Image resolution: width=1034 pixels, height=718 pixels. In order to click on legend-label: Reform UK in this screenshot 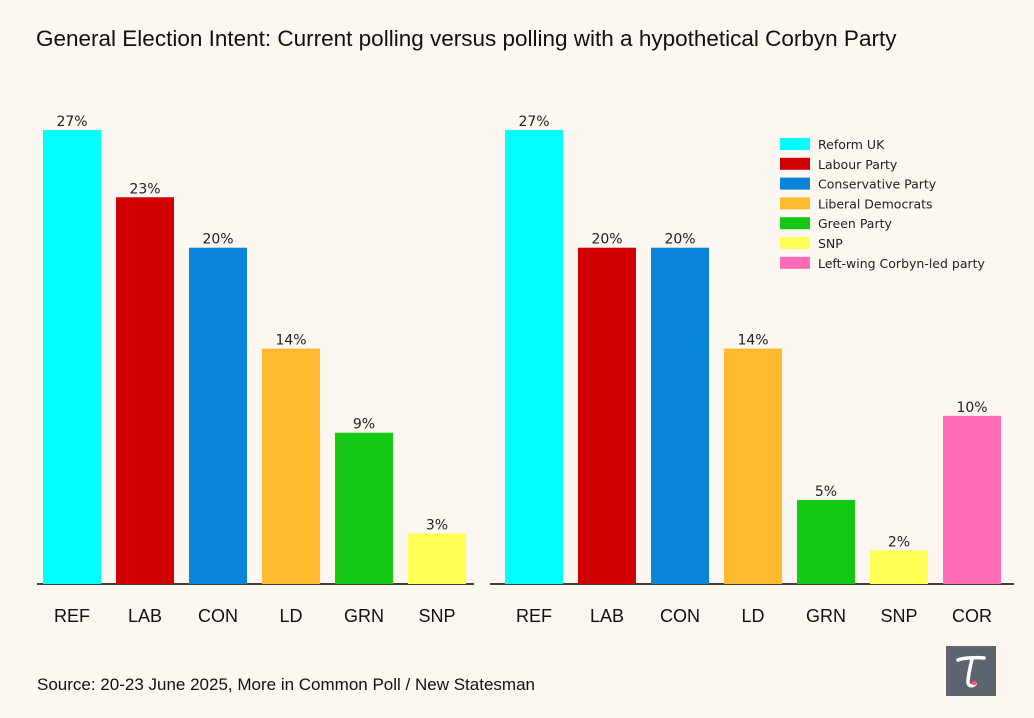, I will do `click(851, 144)`.